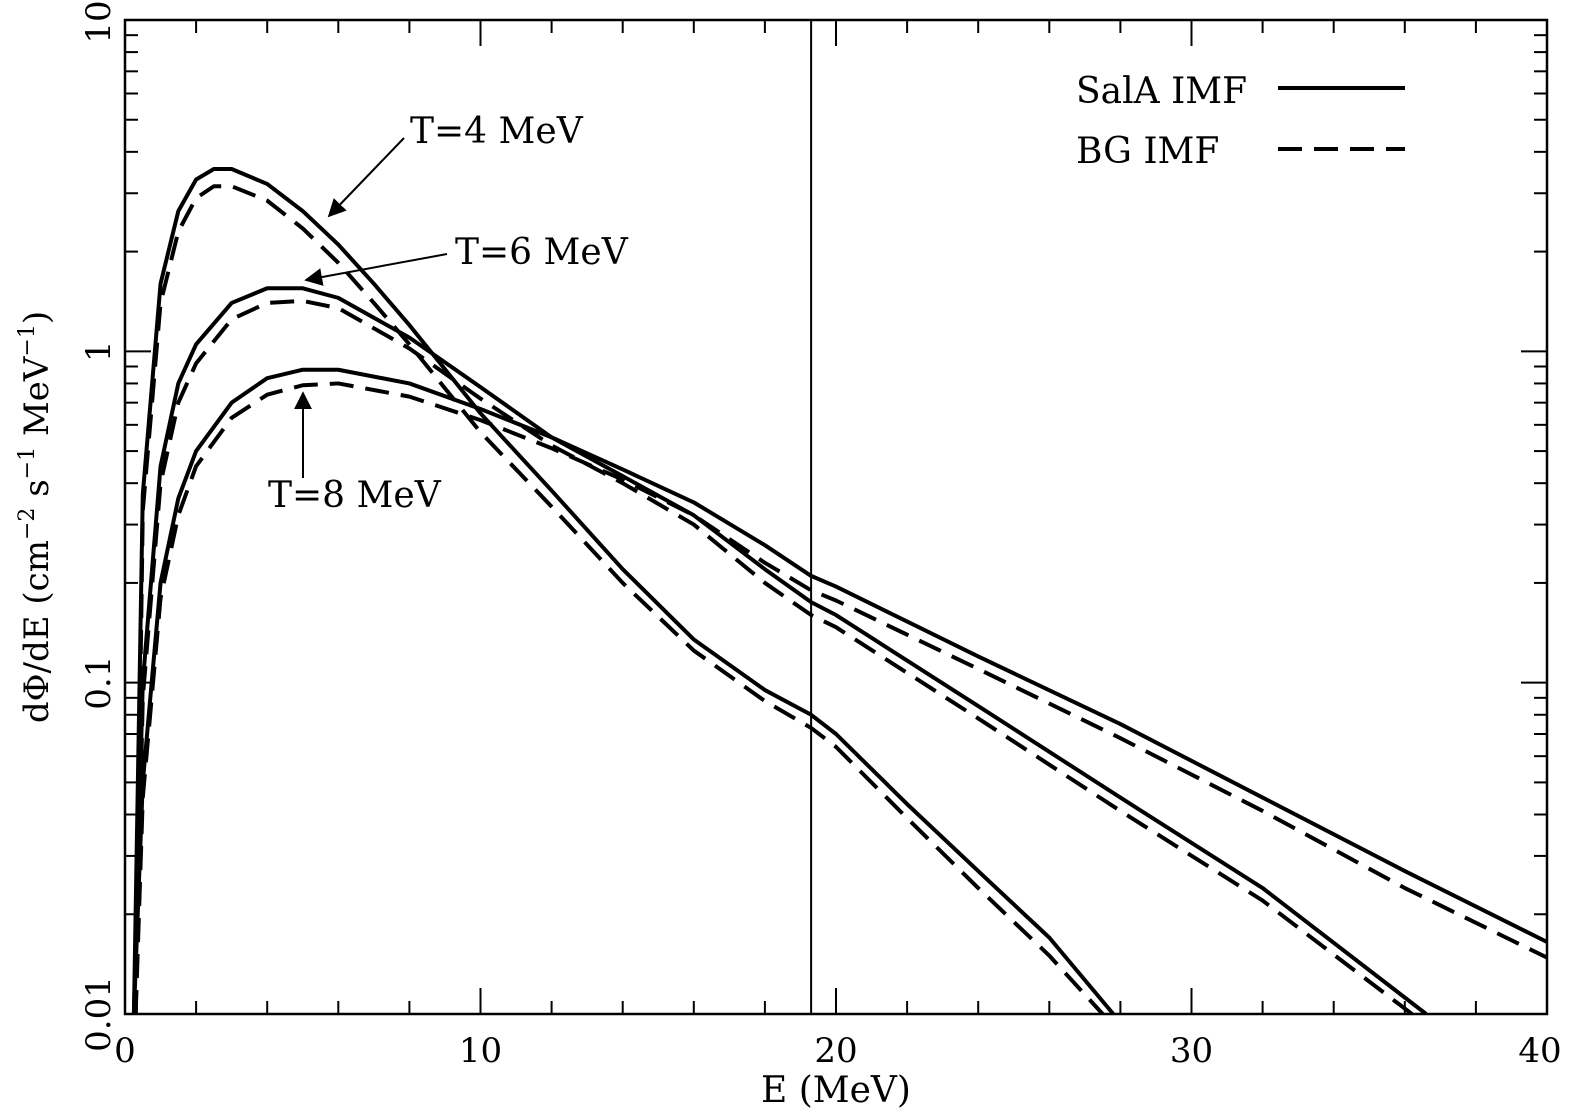 The image size is (1579, 1116). What do you see at coordinates (99, 351) in the screenshot?
I see `y-tick-label-1: 1` at bounding box center [99, 351].